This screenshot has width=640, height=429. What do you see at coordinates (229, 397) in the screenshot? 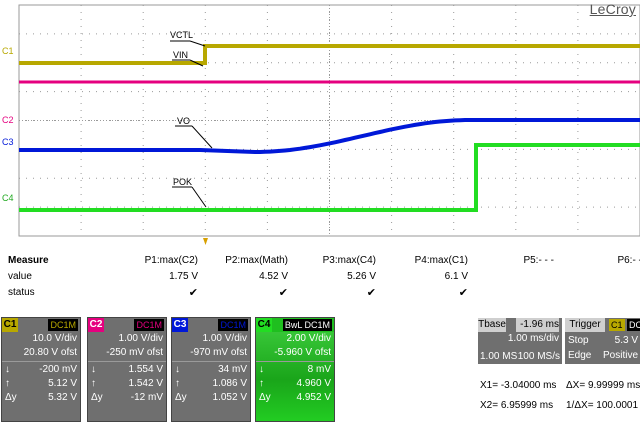
I see `channel-delta-y-value: 1.052 V` at bounding box center [229, 397].